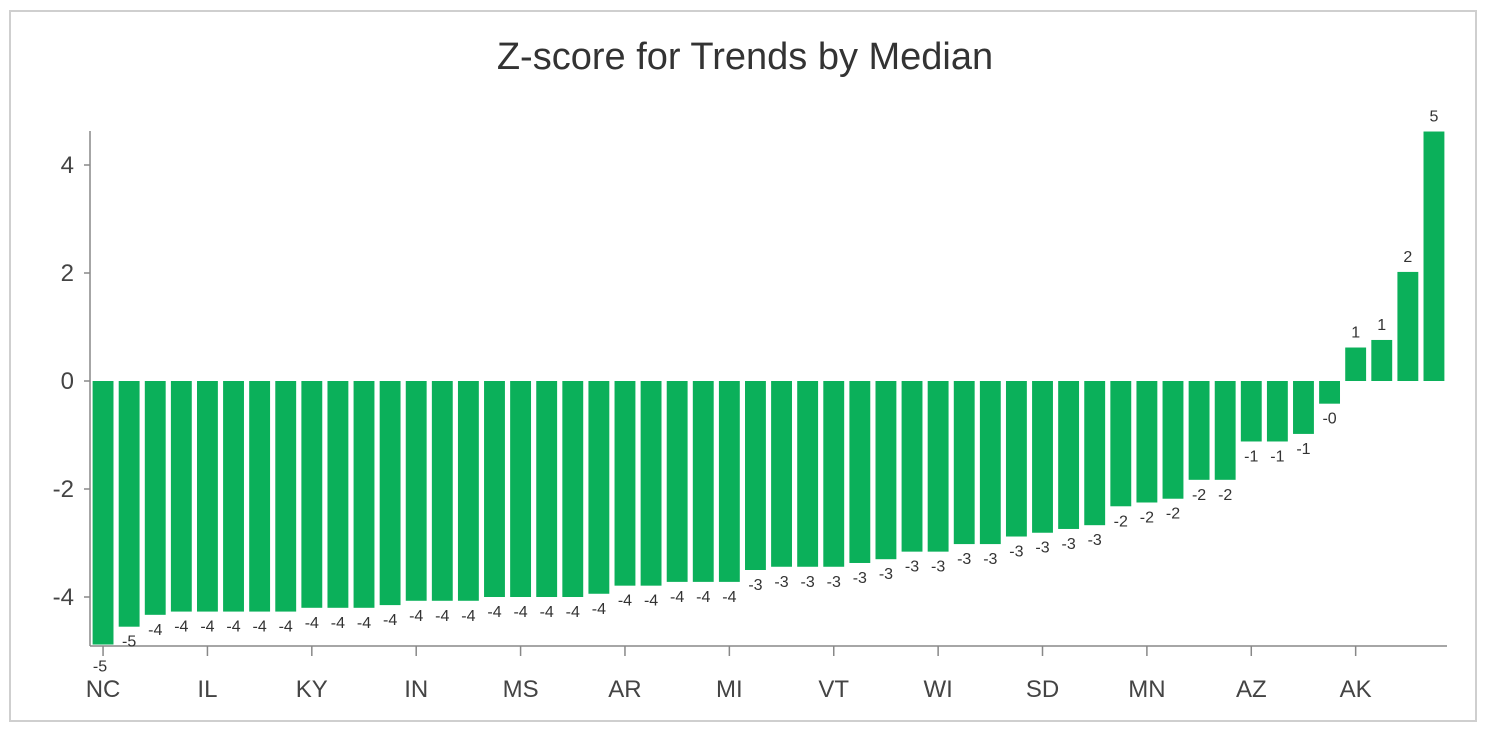 The width and height of the screenshot is (1488, 738). What do you see at coordinates (833, 689) in the screenshot?
I see `x-tick-label: VT` at bounding box center [833, 689].